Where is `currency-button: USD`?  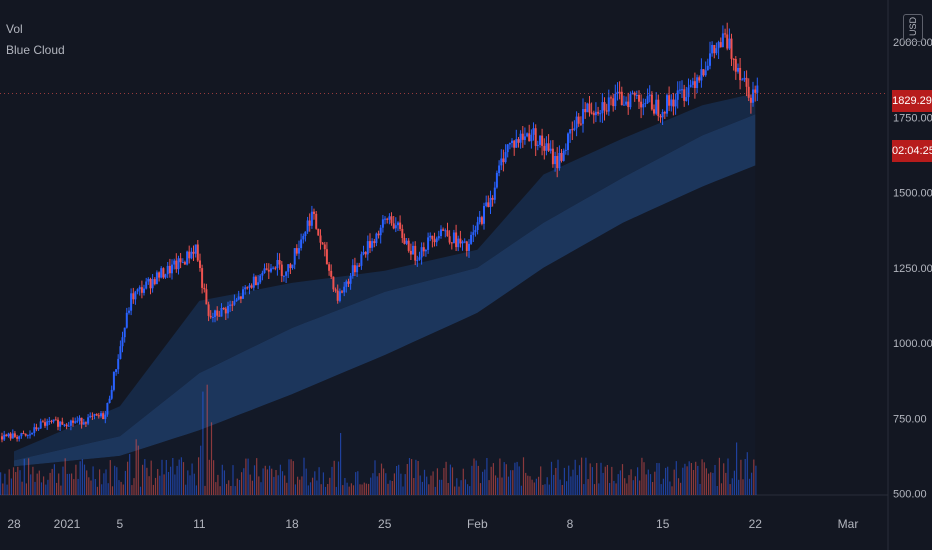 currency-button: USD is located at coordinates (913, 28).